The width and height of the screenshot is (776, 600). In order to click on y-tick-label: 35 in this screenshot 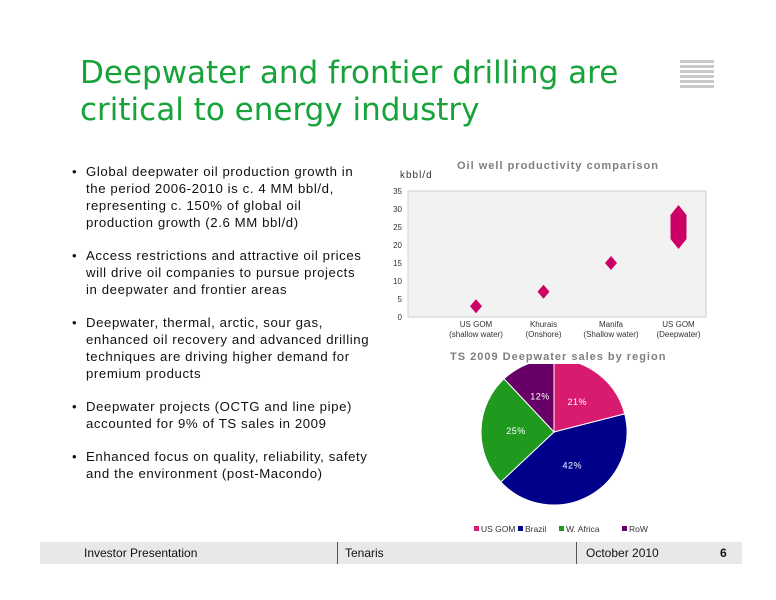, I will do `click(397, 191)`.